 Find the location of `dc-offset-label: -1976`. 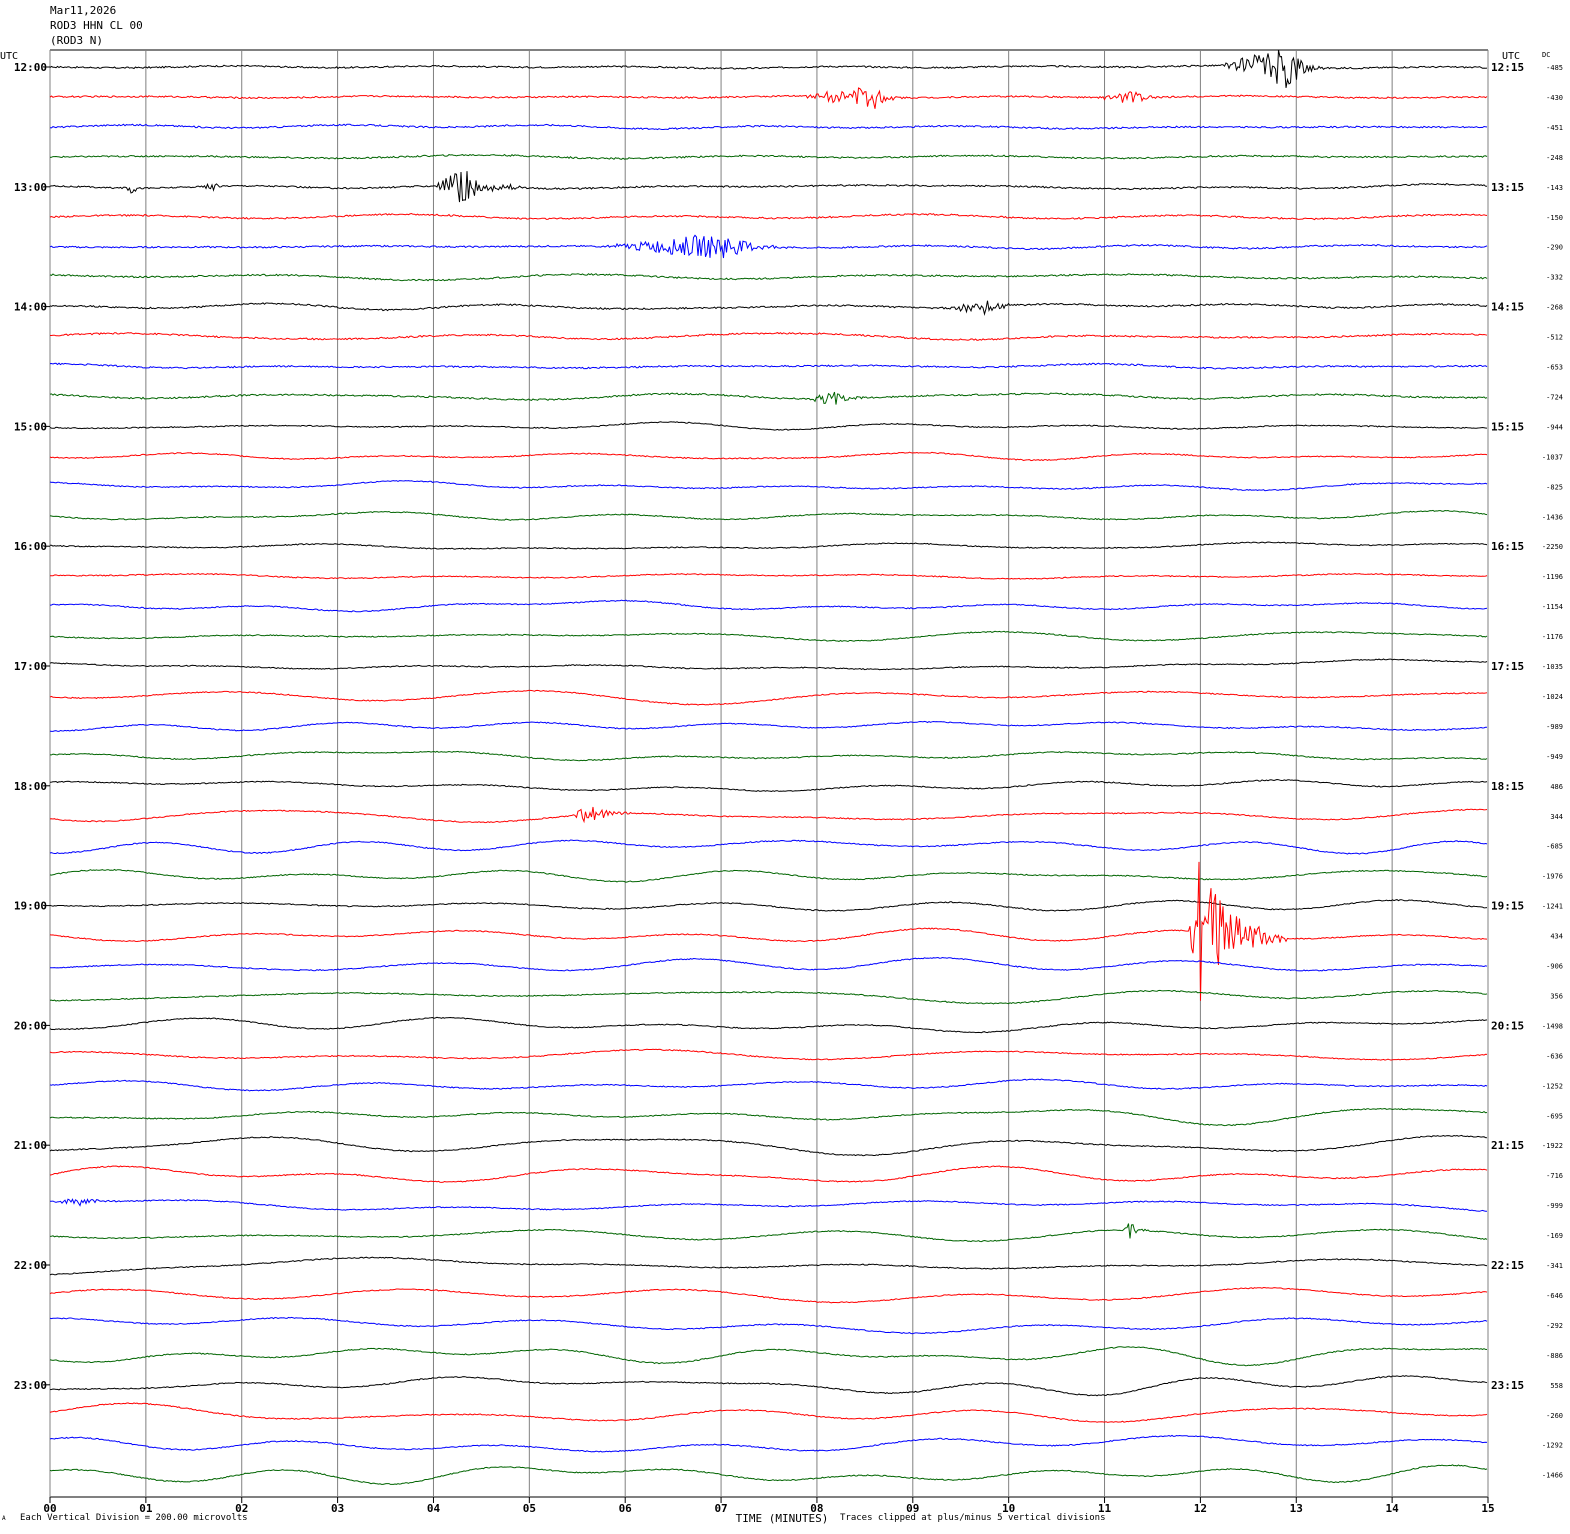

dc-offset-label: -1976 is located at coordinates (1552, 877).